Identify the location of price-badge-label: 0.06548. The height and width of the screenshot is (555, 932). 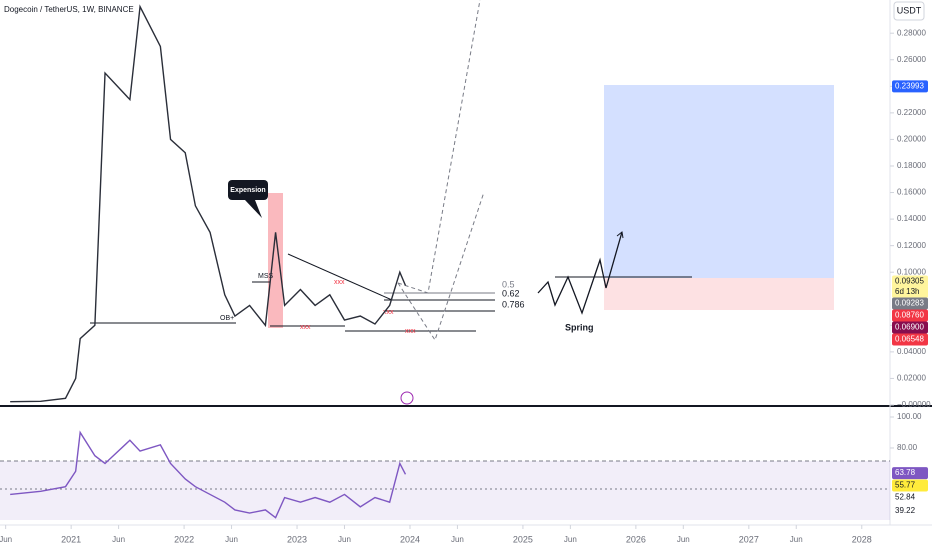
(909, 339).